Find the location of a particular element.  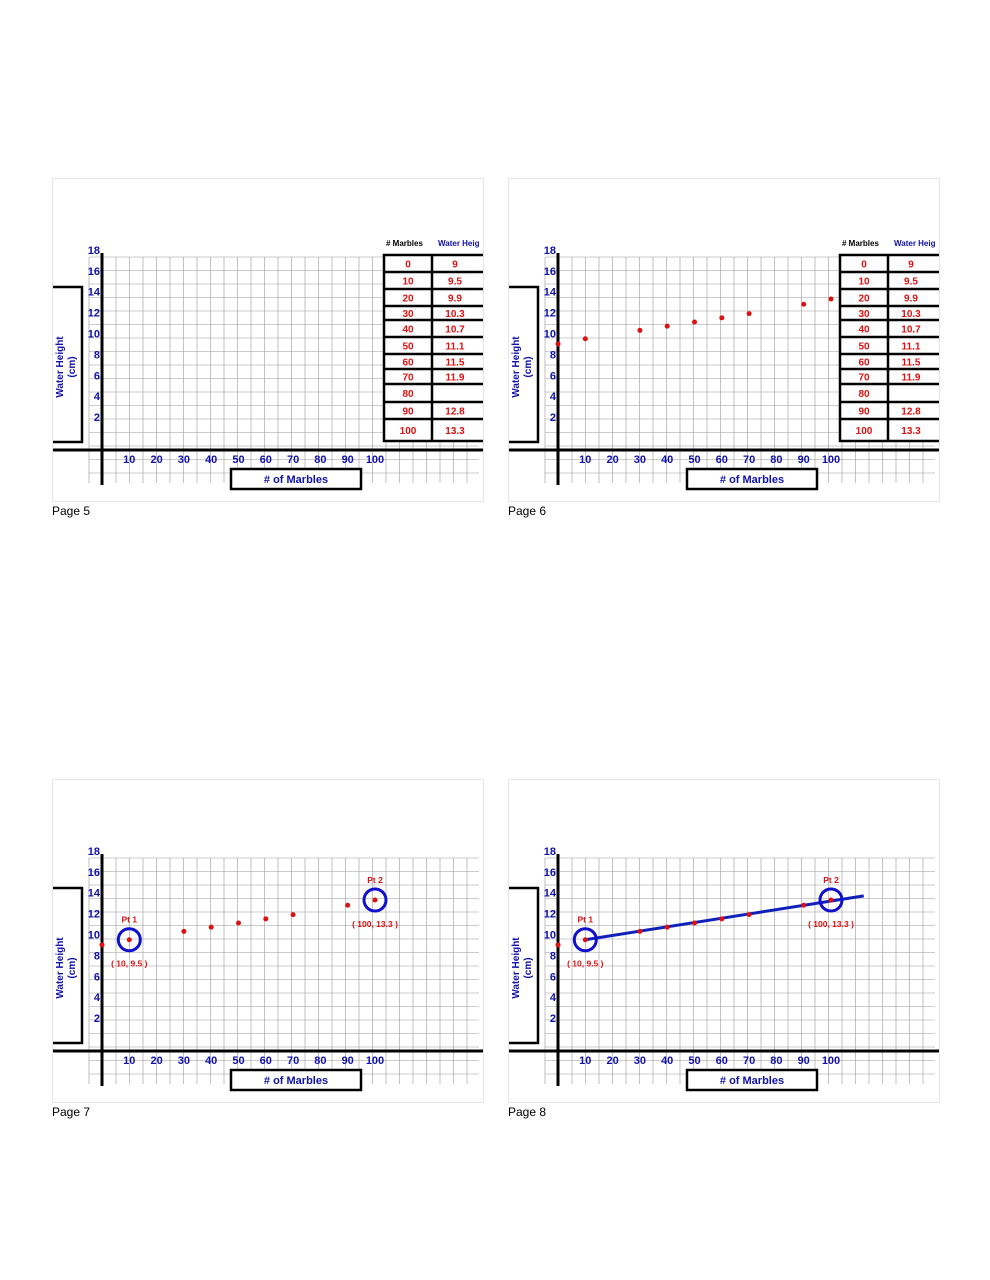

pt1-label: Pt 1 is located at coordinates (586, 920).